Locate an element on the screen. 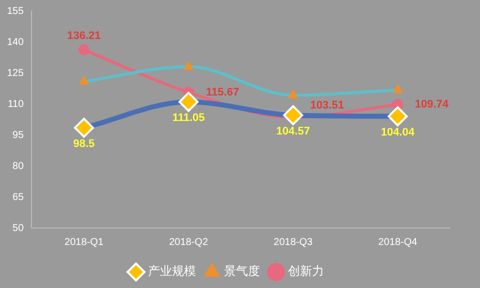 The height and width of the screenshot is (288, 480). data-label: 104.04 is located at coordinates (398, 132).